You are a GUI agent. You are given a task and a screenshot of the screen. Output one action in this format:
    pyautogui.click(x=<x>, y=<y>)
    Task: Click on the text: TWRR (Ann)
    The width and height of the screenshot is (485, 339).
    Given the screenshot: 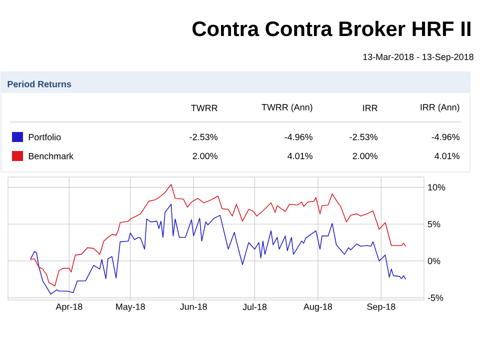 What is the action you would take?
    pyautogui.click(x=287, y=108)
    